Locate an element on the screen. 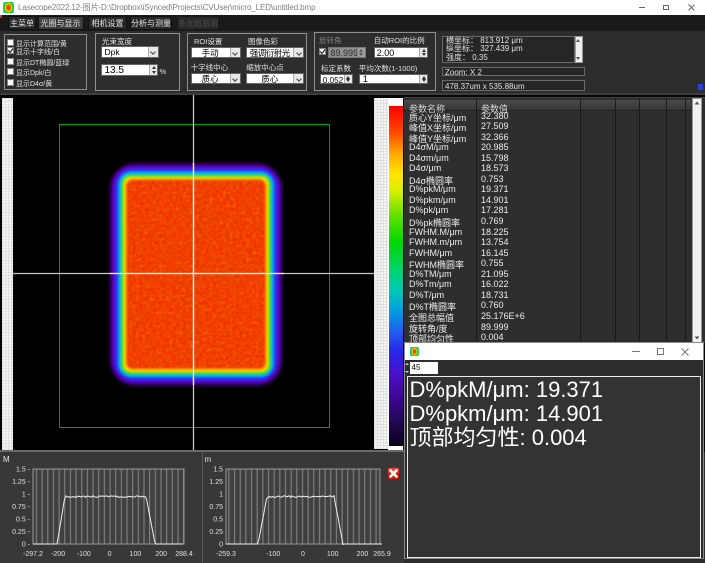  svg-text: 1.25 is located at coordinates (216, 482).